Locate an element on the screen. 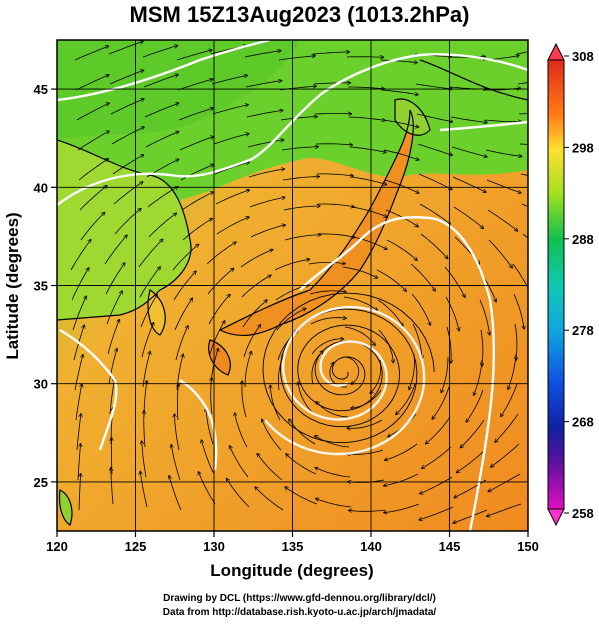 The height and width of the screenshot is (625, 599). y-axis-ticks: 25 30 35 40 45 is located at coordinates (45, 286).